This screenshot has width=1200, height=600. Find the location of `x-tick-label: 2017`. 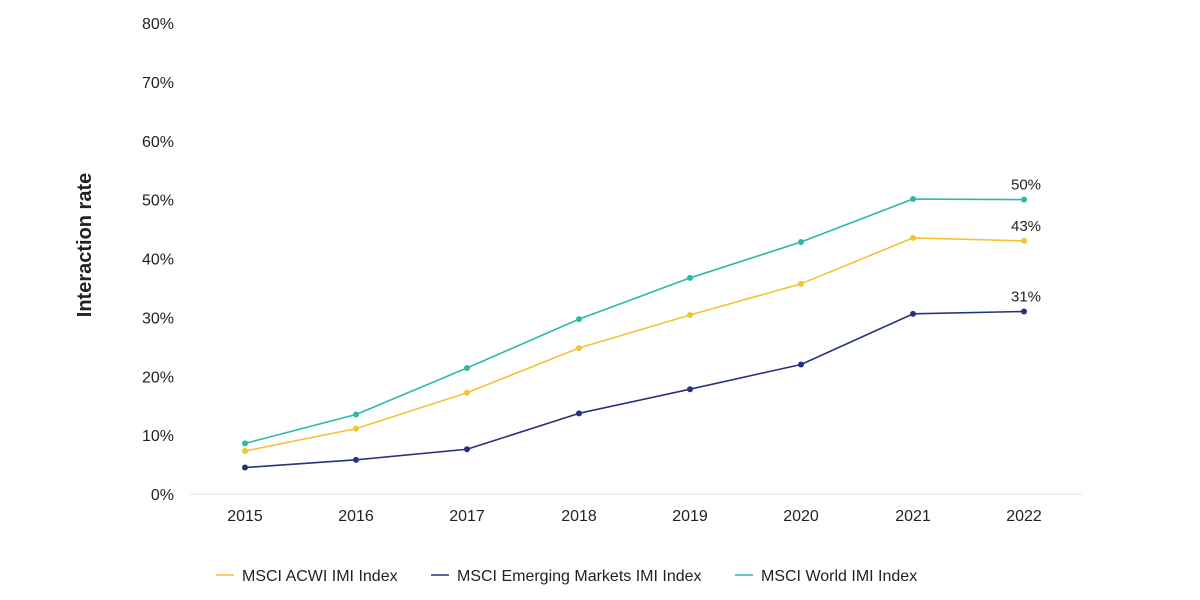

x-tick-label: 2017 is located at coordinates (467, 516).